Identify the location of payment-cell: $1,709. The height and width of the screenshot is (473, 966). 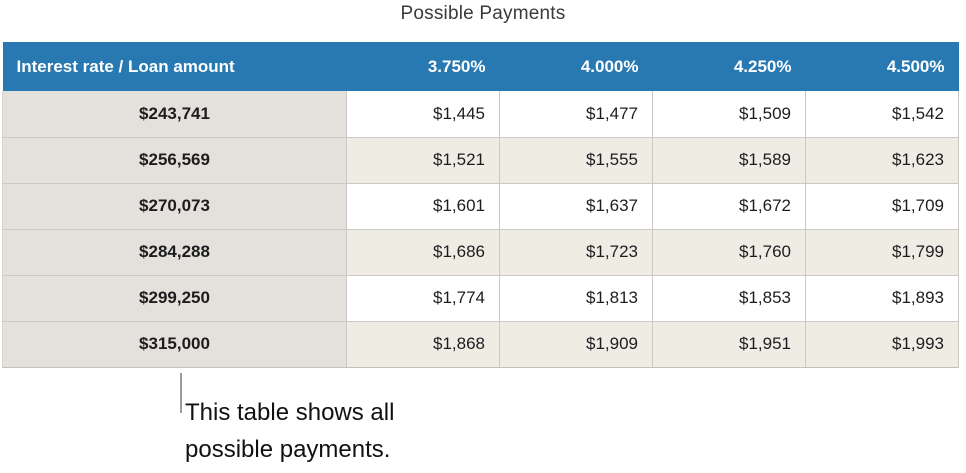
(882, 206).